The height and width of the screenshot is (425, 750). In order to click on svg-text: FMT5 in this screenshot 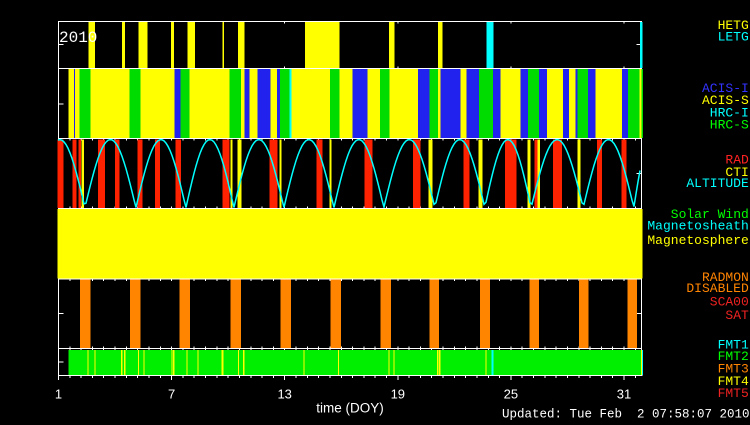, I will do `click(733, 393)`.